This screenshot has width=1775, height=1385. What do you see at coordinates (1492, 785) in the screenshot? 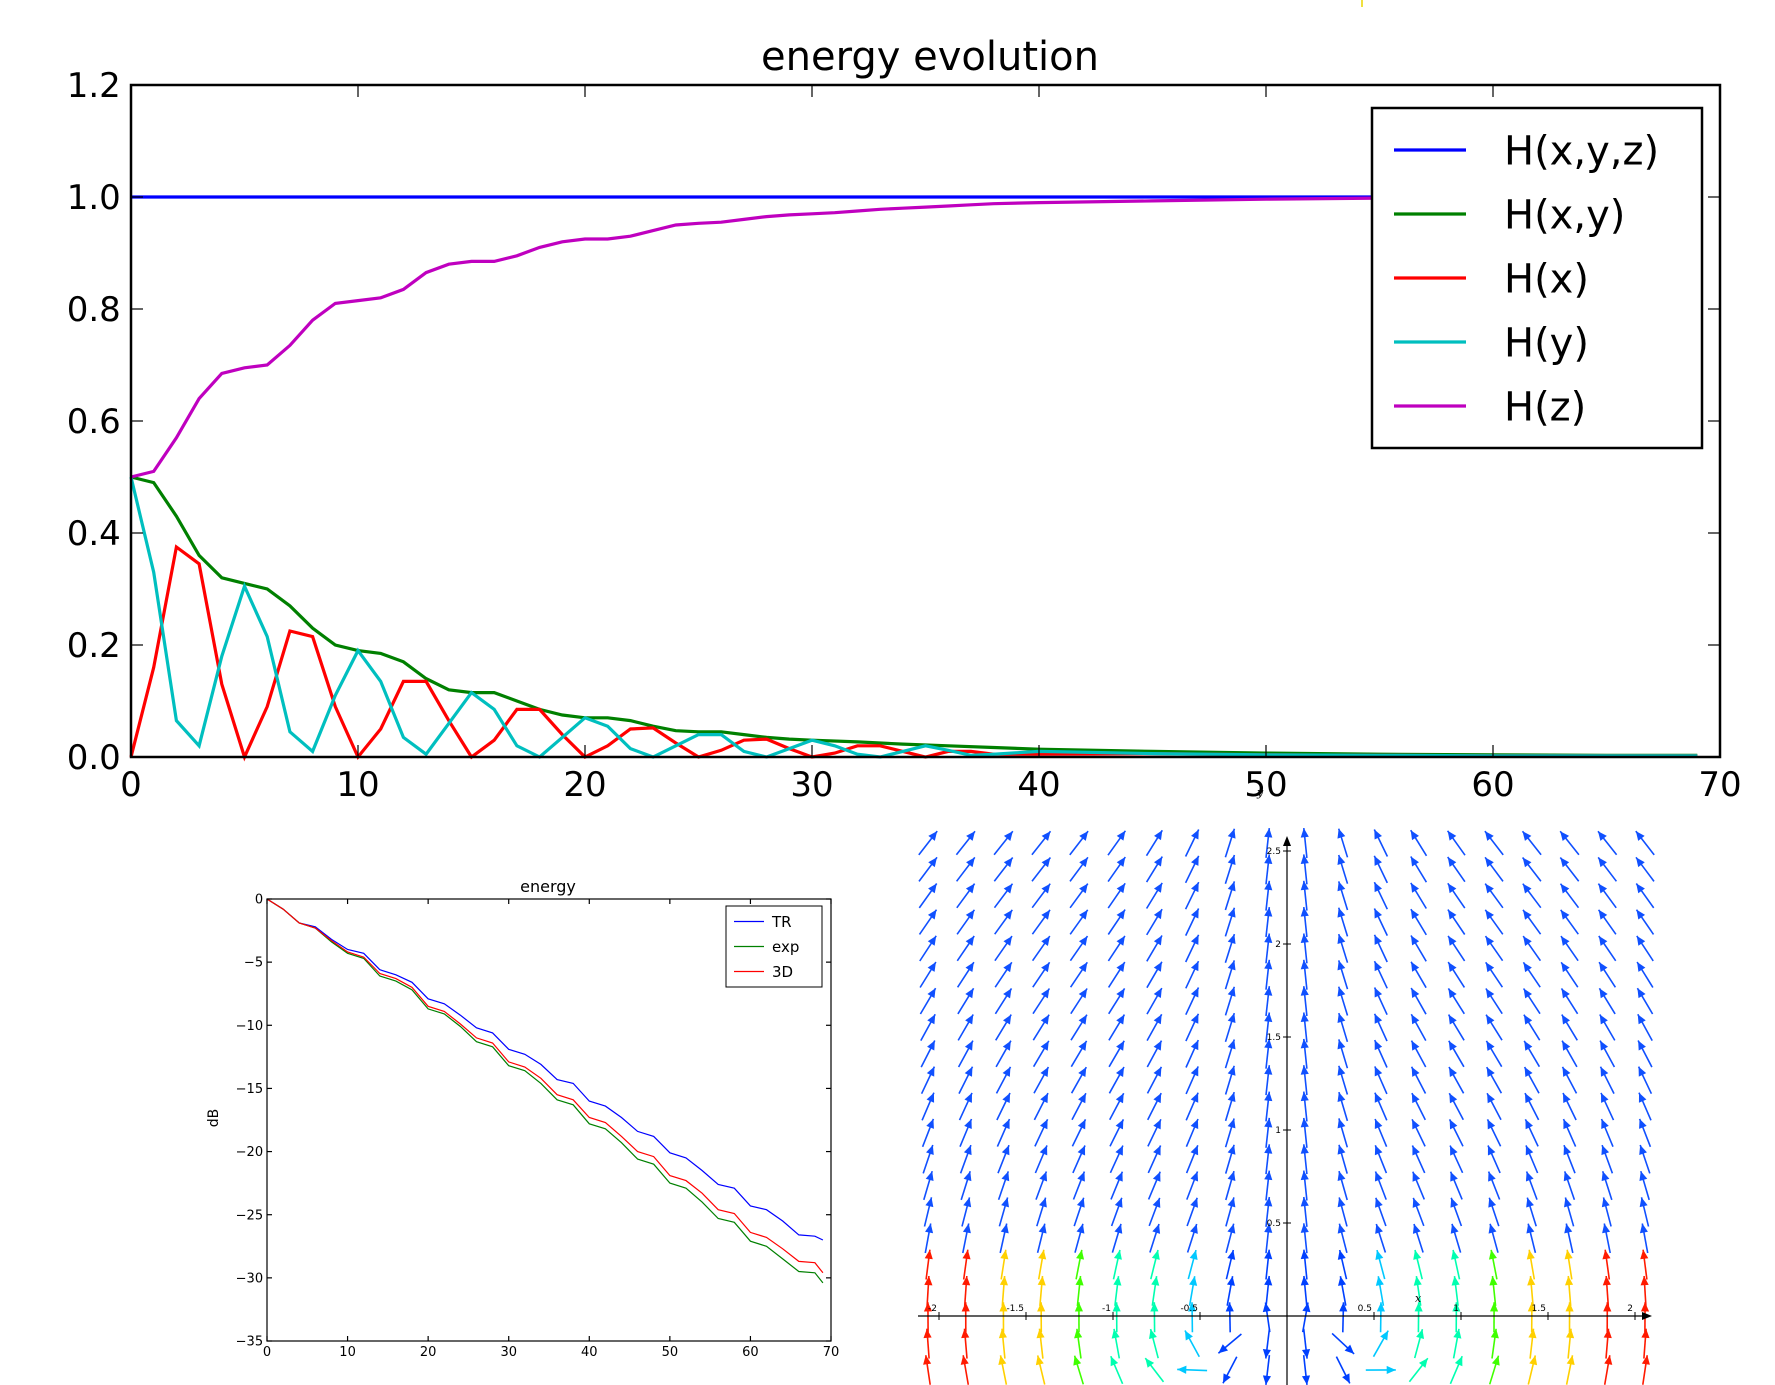
I see `x-tick-label: 60` at bounding box center [1492, 785].